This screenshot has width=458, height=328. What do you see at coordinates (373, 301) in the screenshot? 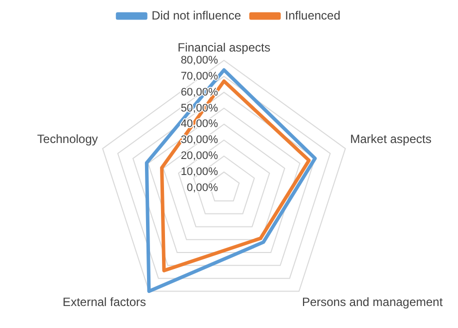
I see `spoke-label: Persons and management` at bounding box center [373, 301].